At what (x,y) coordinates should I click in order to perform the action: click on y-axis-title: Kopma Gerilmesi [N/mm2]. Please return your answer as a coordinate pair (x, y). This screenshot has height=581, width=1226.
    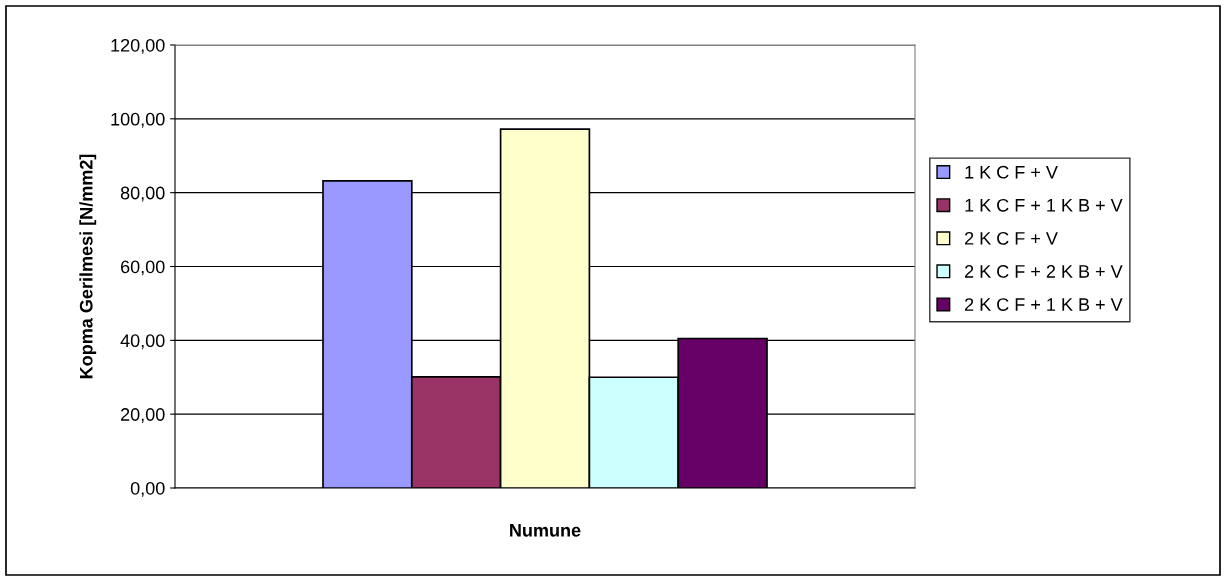
    Looking at the image, I should click on (88, 266).